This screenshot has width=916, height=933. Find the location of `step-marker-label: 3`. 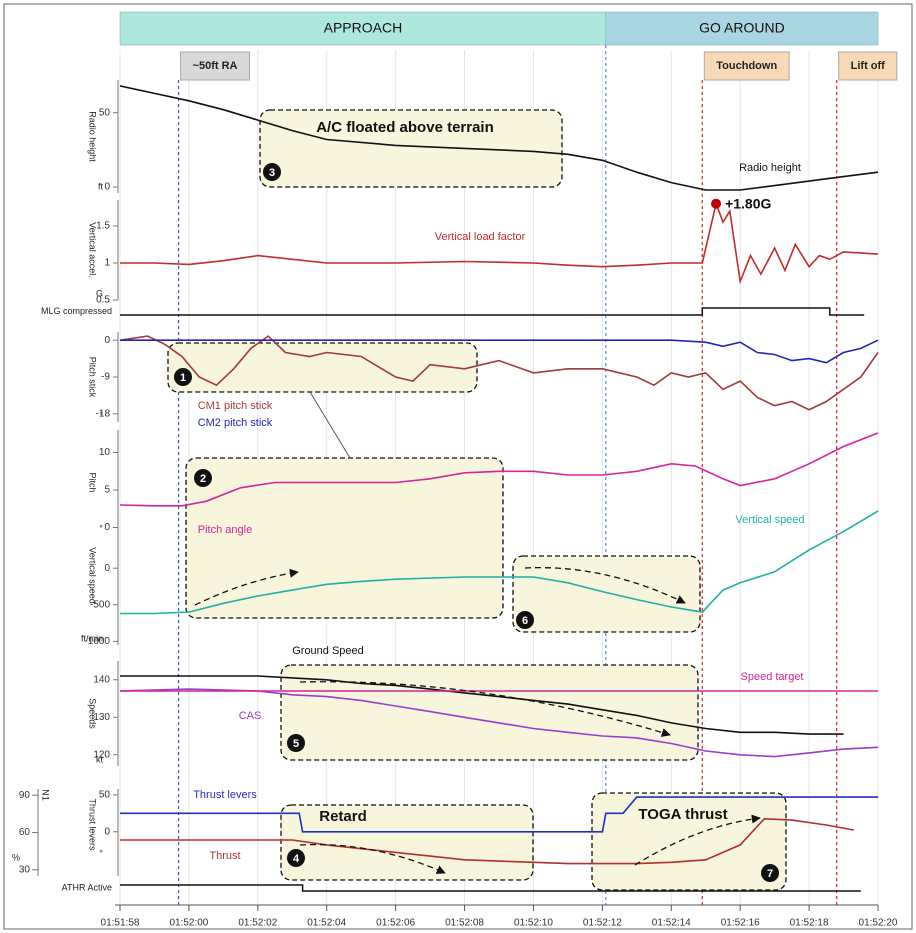

step-marker-label: 3 is located at coordinates (272, 173).